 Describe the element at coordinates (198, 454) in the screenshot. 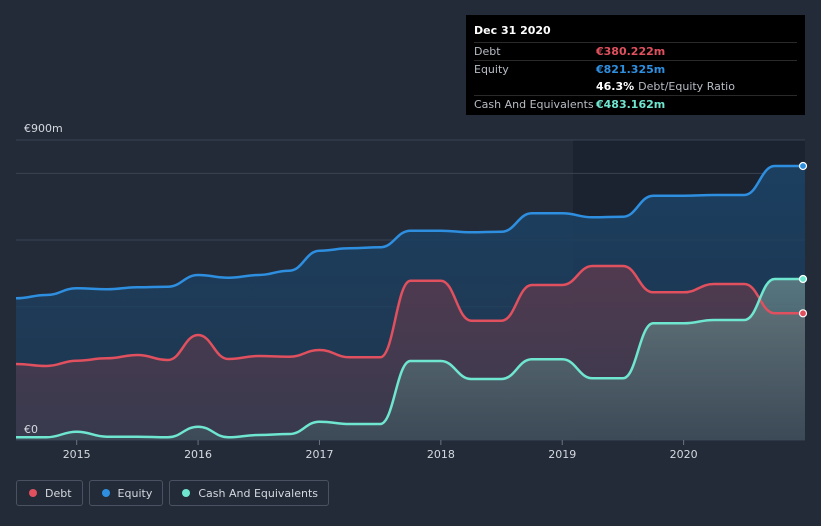

I see `x-tick-label: 2016` at that location.